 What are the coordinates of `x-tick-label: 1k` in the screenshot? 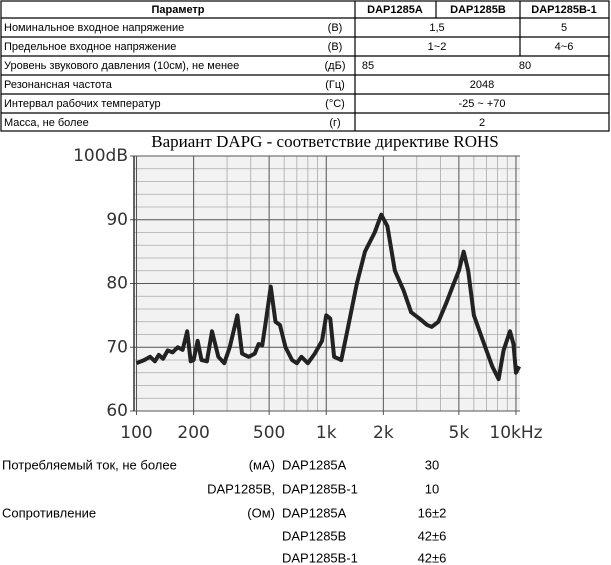 It's located at (326, 433).